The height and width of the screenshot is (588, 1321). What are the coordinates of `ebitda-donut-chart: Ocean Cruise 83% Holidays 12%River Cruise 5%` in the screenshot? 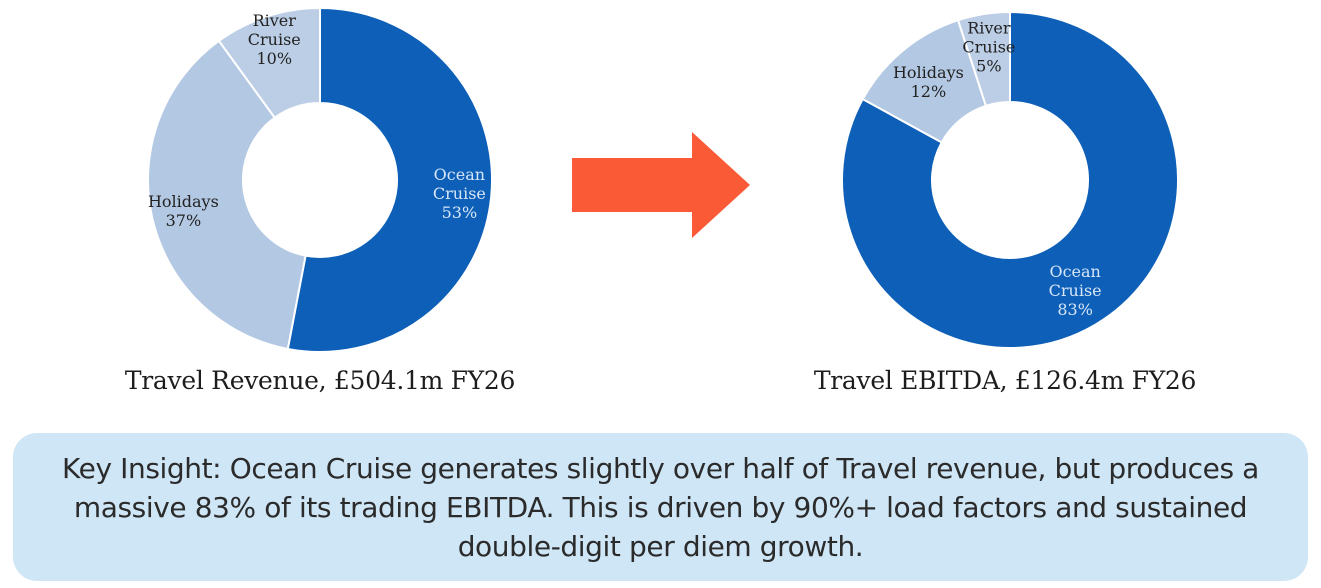 It's located at (1010, 179).